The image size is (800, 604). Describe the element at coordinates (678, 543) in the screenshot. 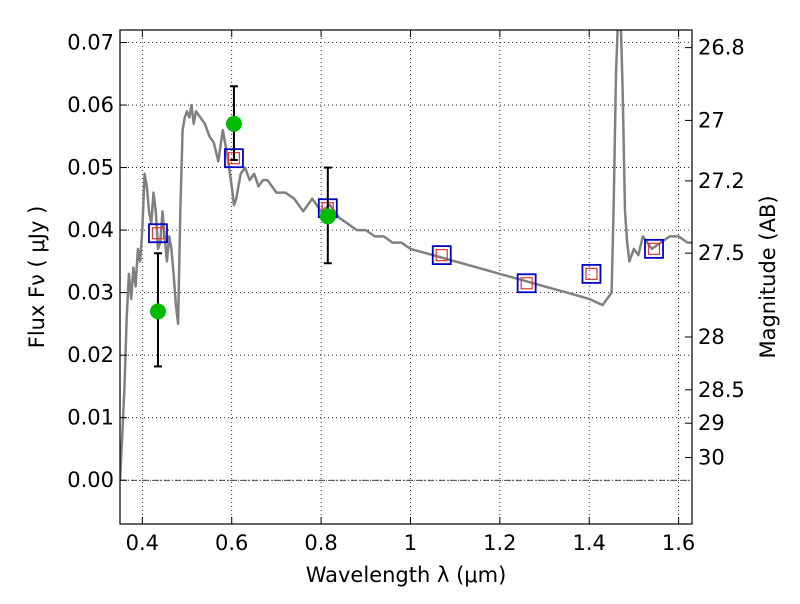

I see `x-tick-label: 1.6` at that location.